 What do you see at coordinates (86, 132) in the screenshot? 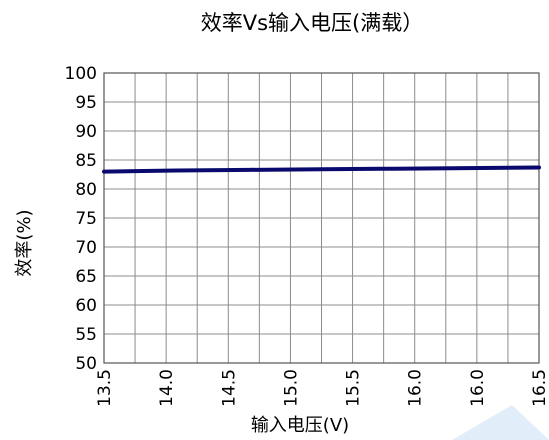
I see `y-tick-label: 90` at bounding box center [86, 132].